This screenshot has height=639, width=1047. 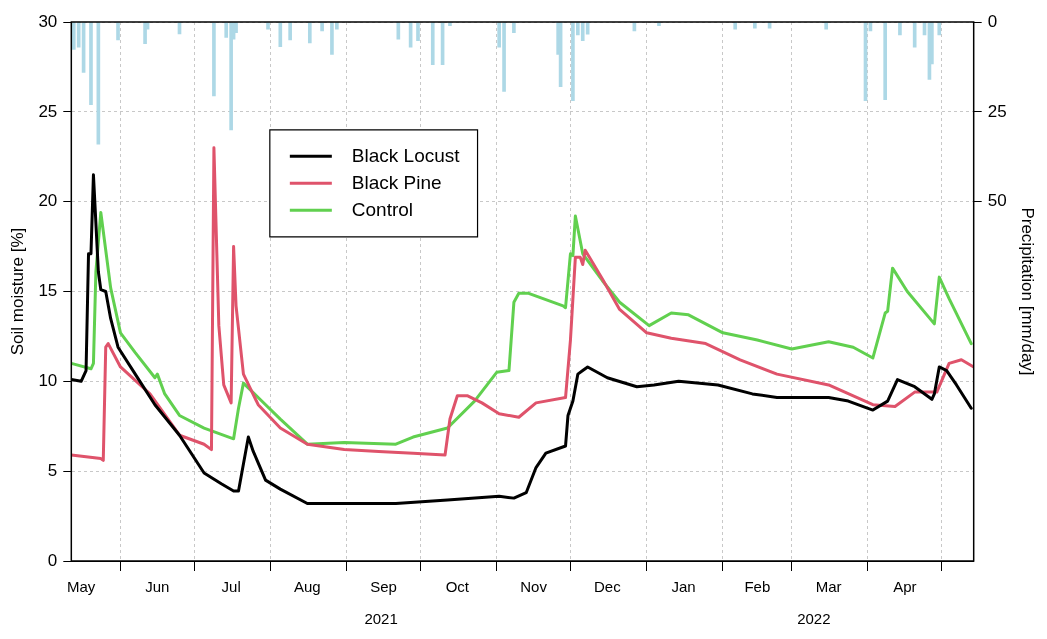 I want to click on y-axis-title: Soil moisture [%], so click(x=17, y=291).